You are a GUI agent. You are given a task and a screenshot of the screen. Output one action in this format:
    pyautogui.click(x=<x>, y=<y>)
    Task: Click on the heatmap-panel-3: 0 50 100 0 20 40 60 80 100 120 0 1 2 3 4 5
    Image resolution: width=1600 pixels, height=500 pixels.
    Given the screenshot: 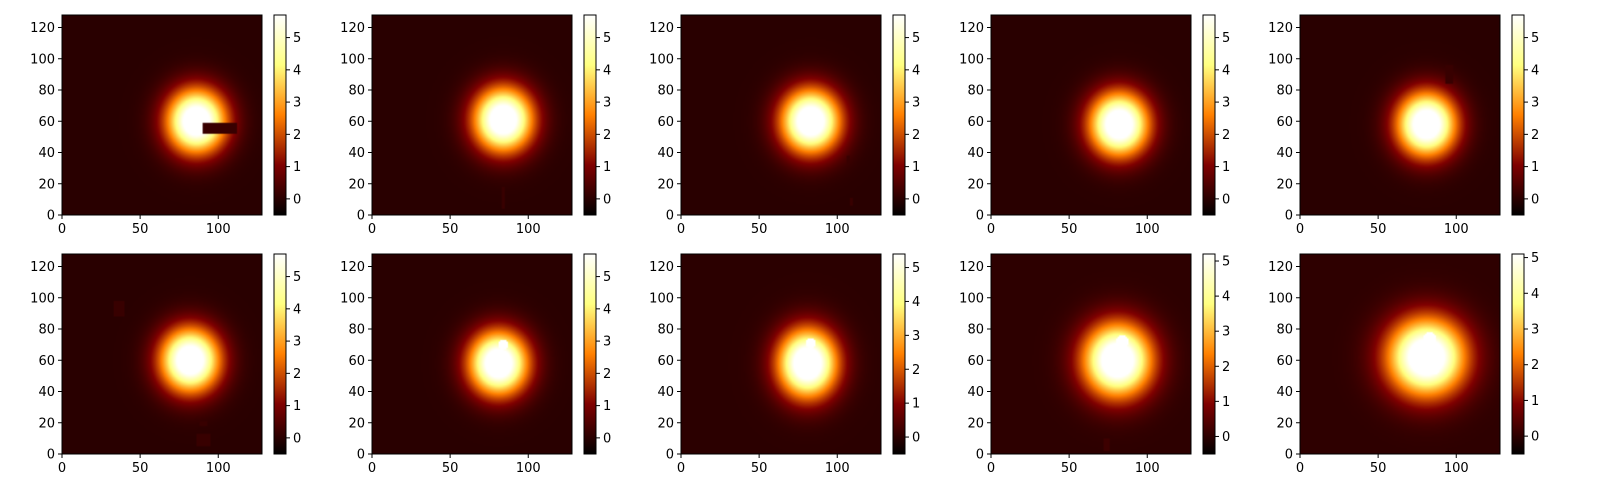 What is the action you would take?
    pyautogui.click(x=784, y=125)
    